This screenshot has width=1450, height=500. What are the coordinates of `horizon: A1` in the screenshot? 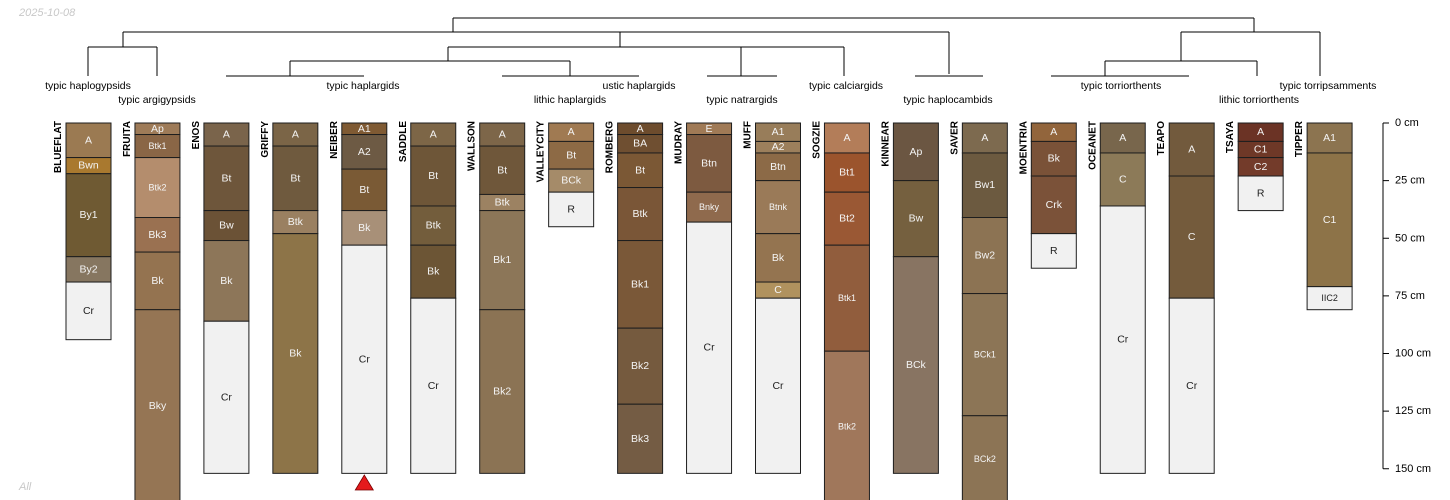 It's located at (364, 129).